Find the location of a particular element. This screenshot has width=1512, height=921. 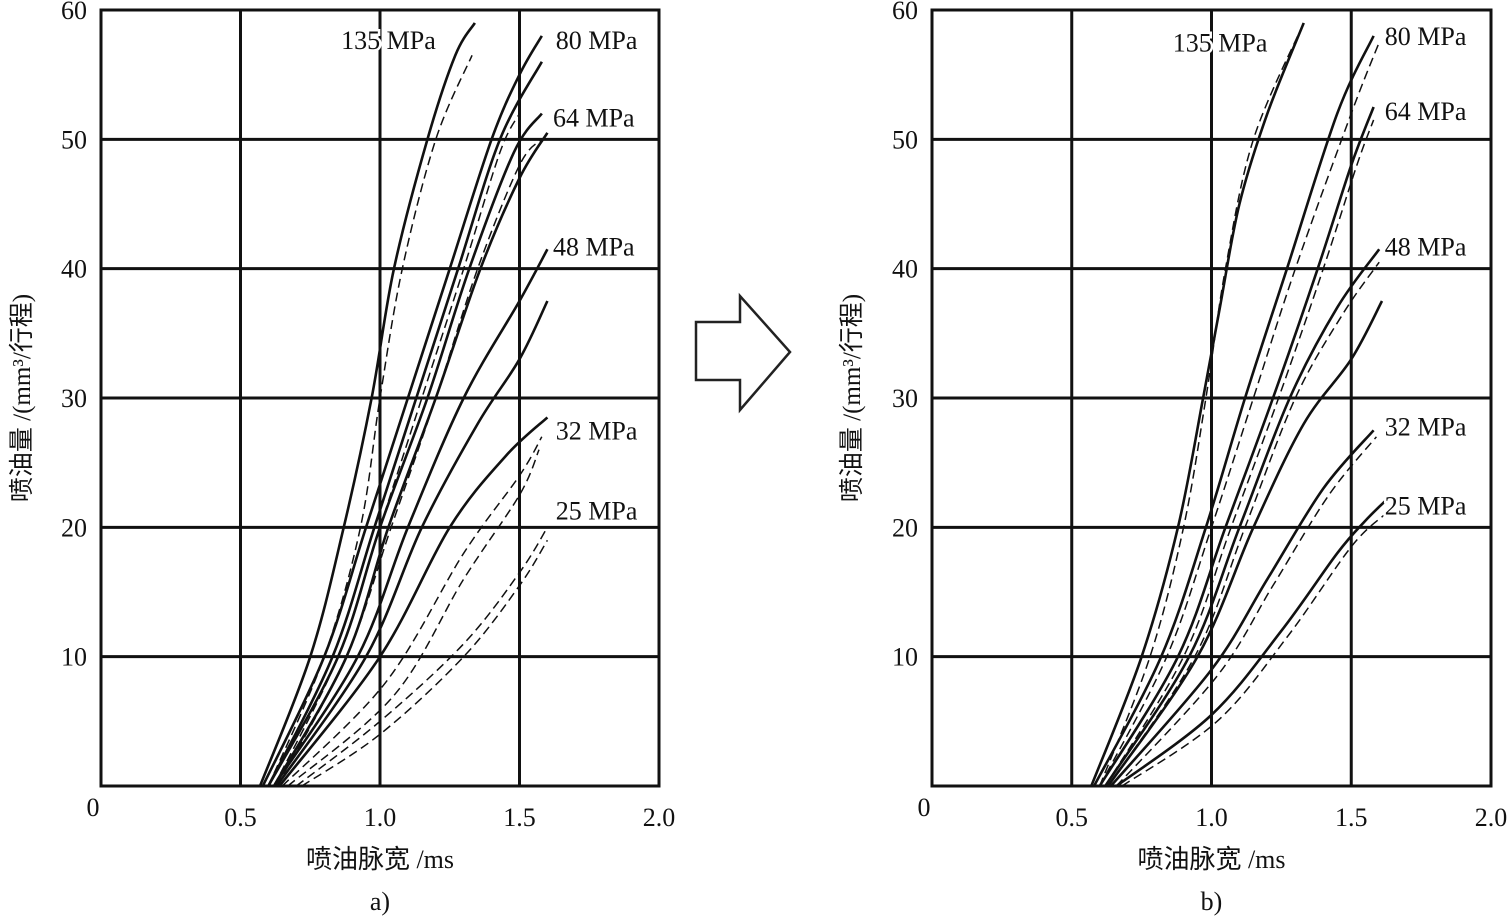

right-arrow-icon is located at coordinates (743, 353).